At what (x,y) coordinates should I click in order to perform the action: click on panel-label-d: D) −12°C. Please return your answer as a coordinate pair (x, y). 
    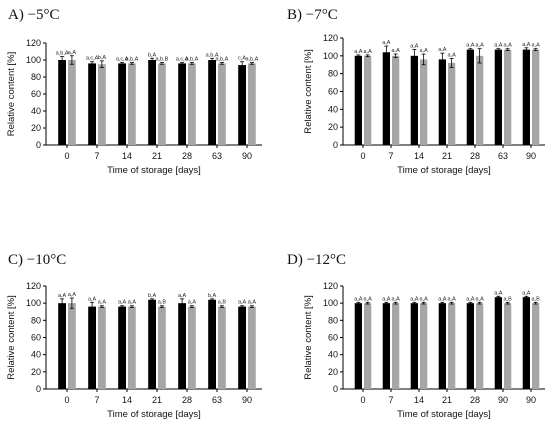
    Looking at the image, I should click on (316, 260).